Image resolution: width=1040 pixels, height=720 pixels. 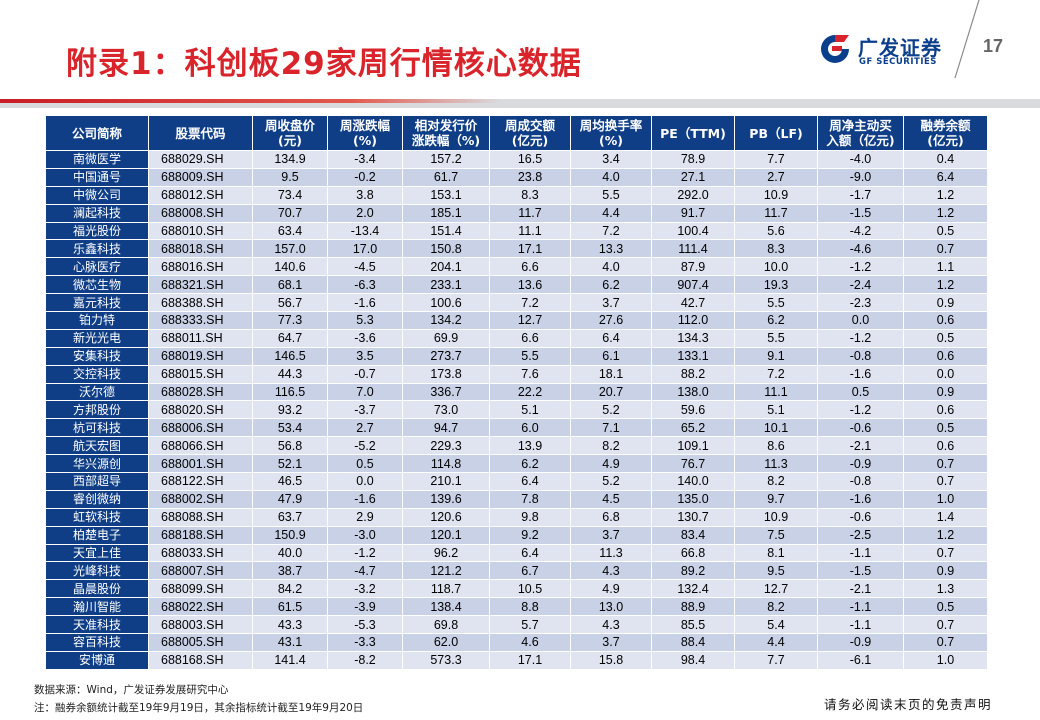 What do you see at coordinates (611, 356) in the screenshot?
I see `data-cell: 6.1` at bounding box center [611, 356].